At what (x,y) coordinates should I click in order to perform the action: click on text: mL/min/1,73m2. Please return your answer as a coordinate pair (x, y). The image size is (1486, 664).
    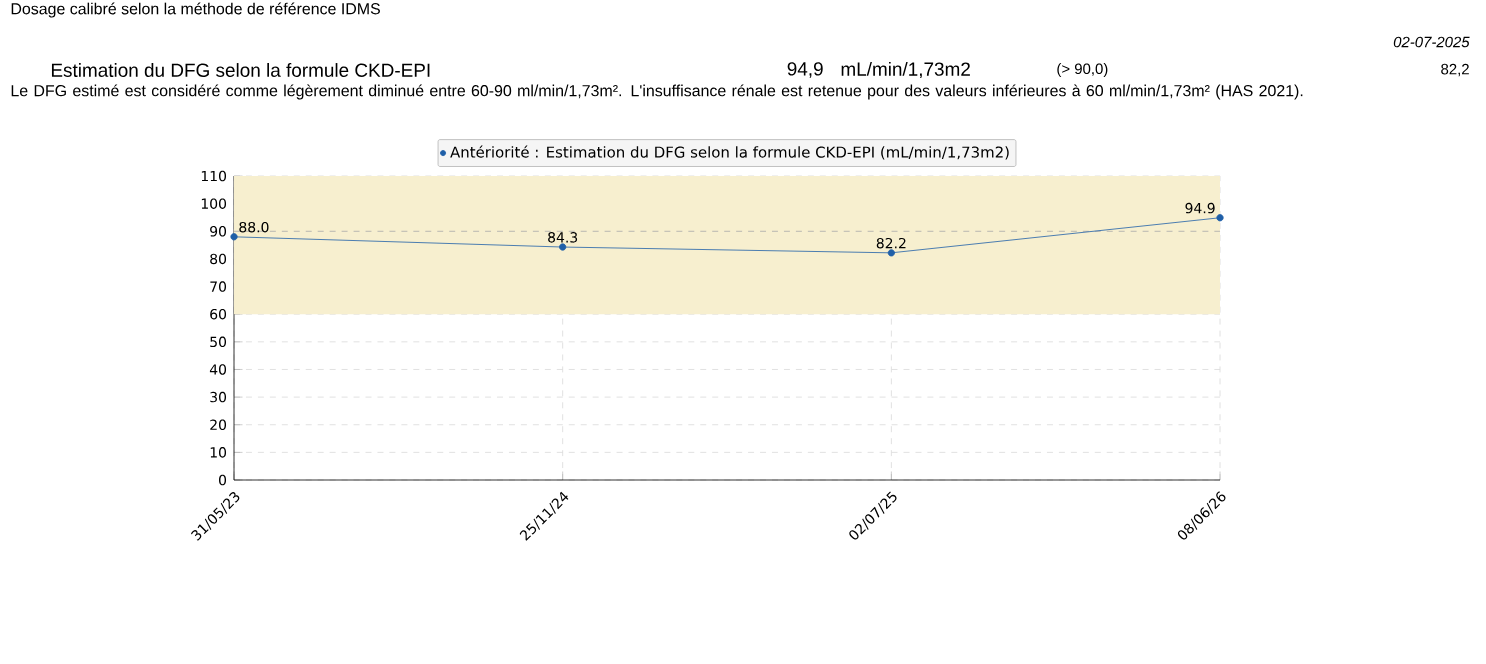
    Looking at the image, I should click on (905, 70).